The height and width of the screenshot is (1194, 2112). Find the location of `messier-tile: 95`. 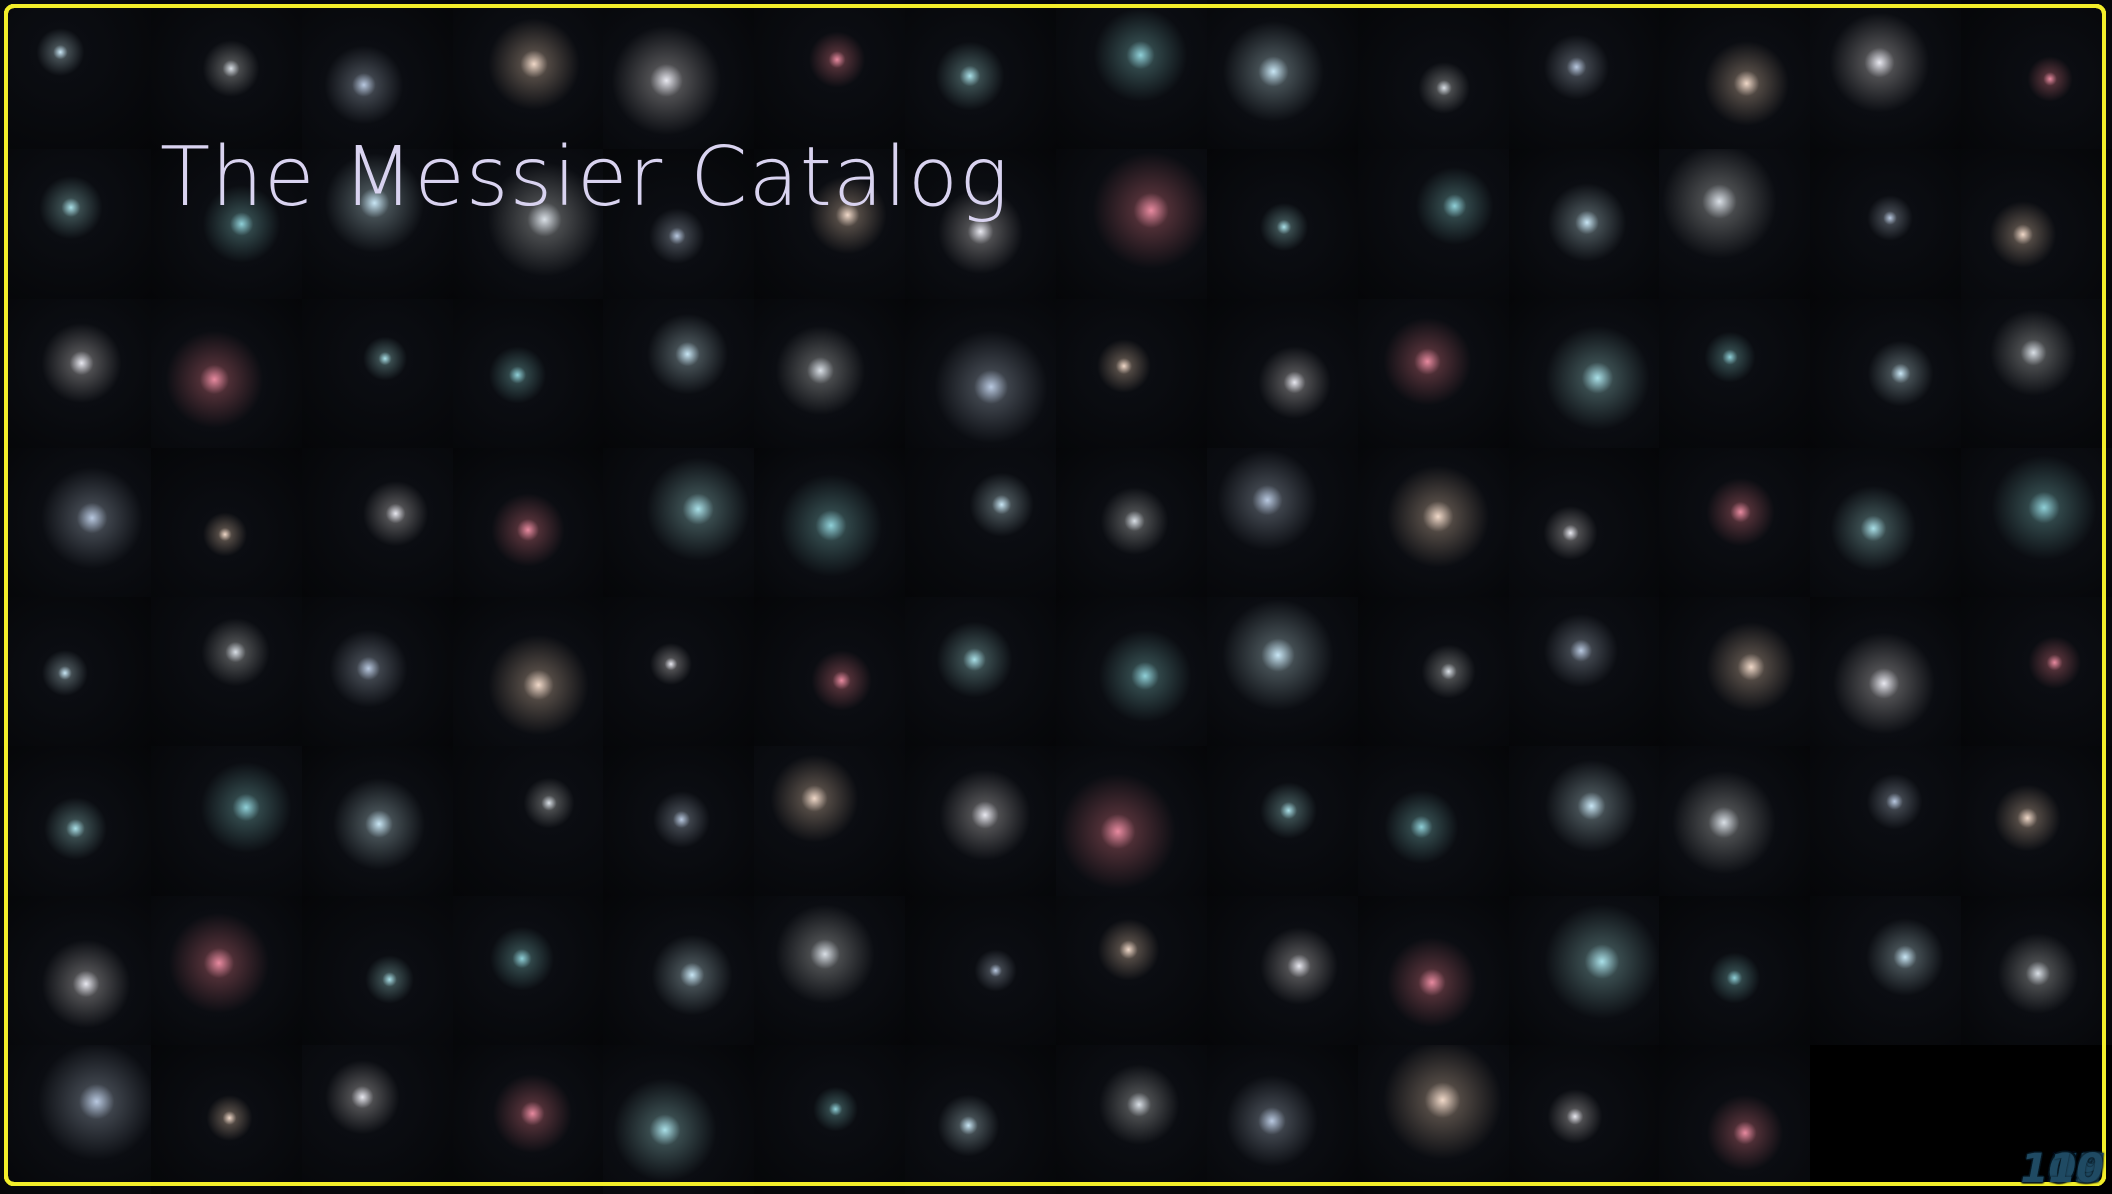

messier-tile: 95 is located at coordinates (1806, 1043).